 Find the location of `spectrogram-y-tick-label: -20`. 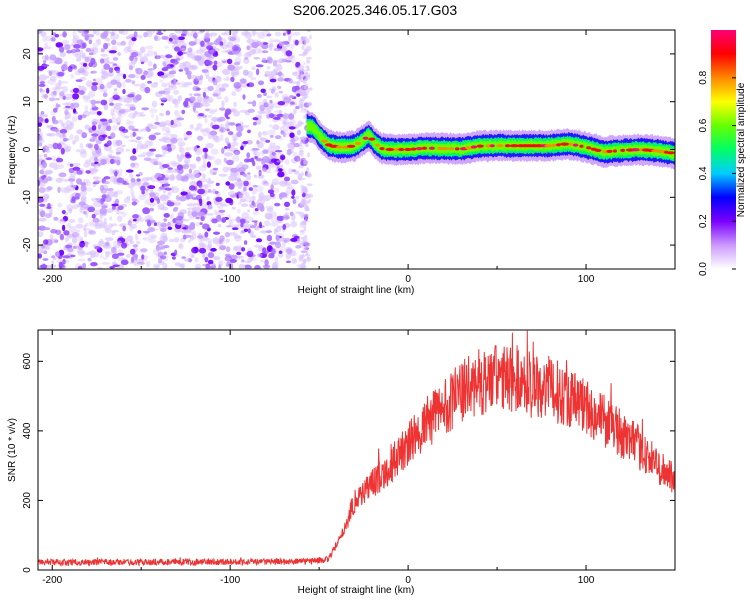

spectrogram-y-tick-label: -20 is located at coordinates (27, 244).